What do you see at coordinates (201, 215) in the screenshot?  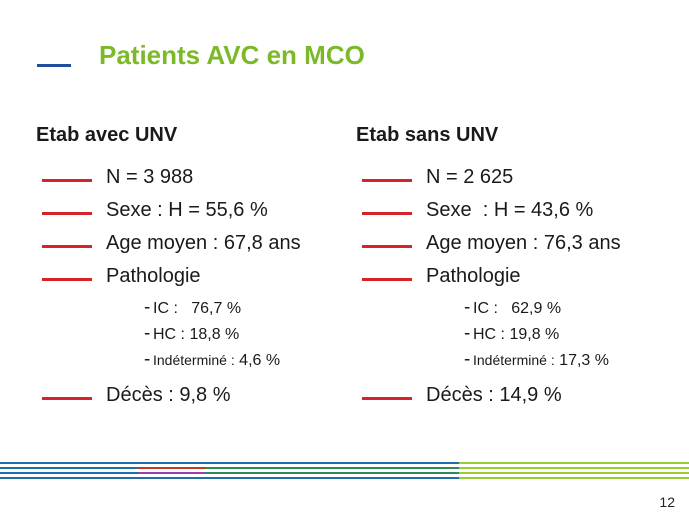 I see `list-item: Sexe : H = 55,6 %` at bounding box center [201, 215].